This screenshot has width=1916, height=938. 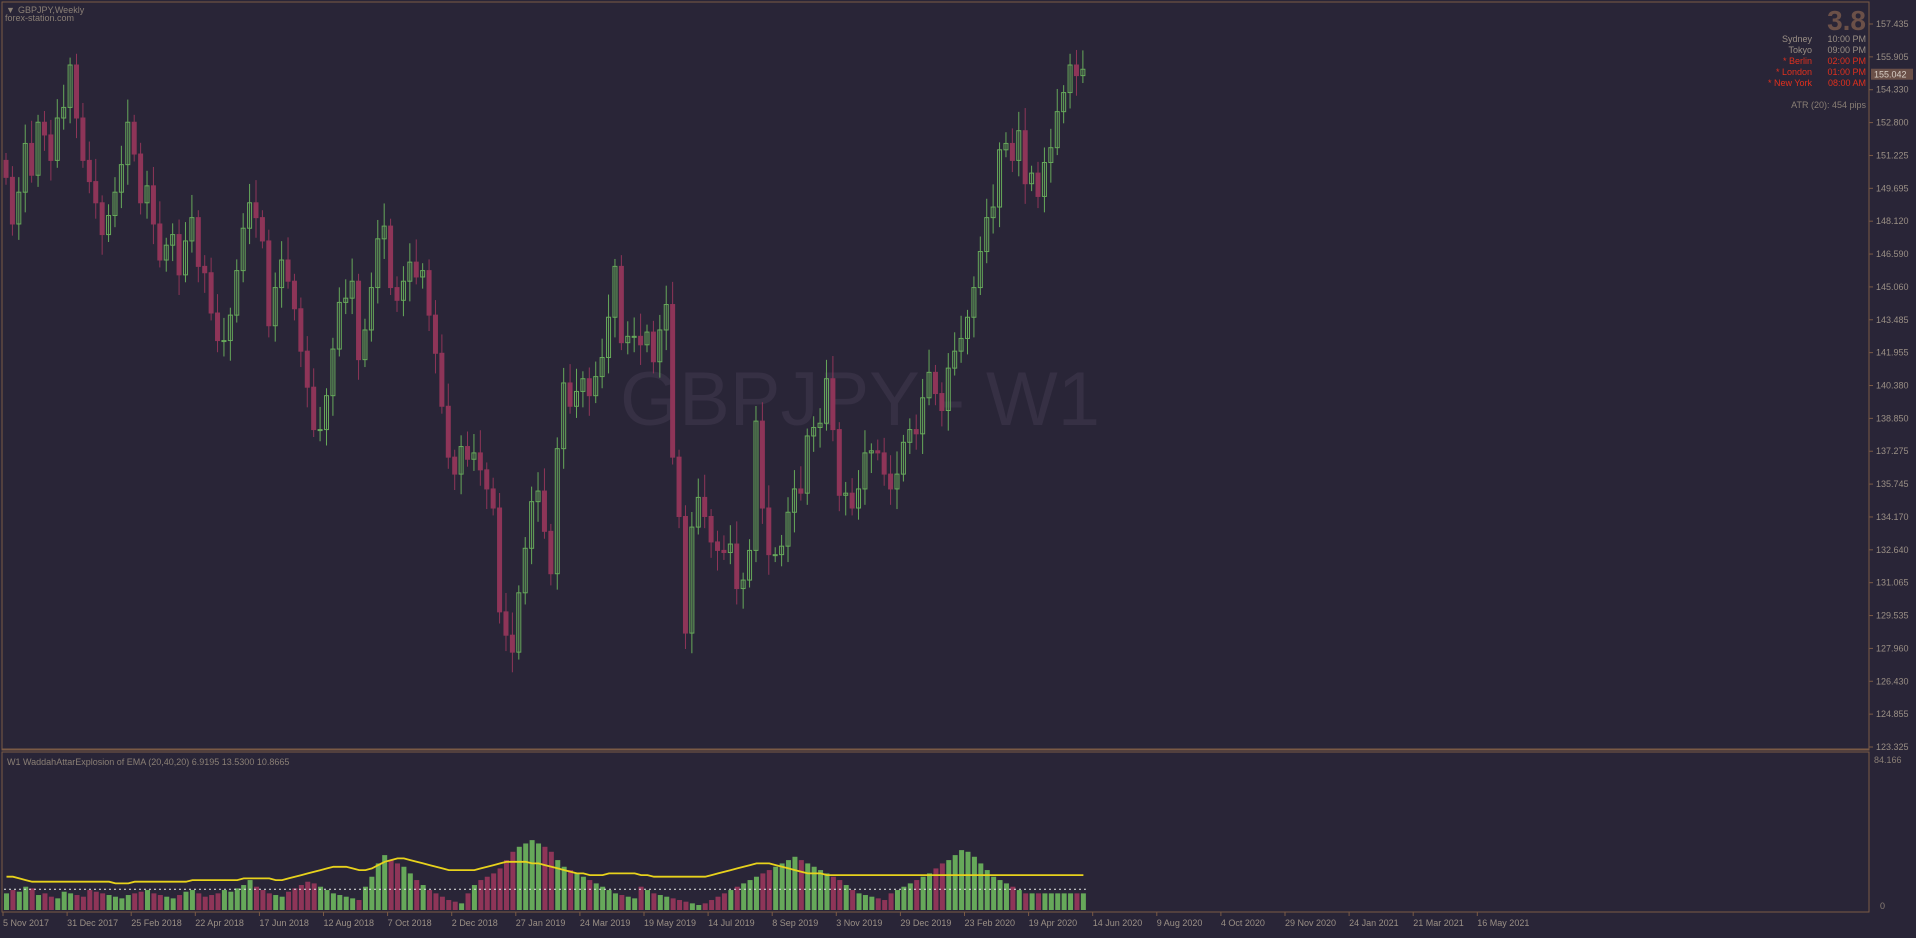 What do you see at coordinates (990, 923) in the screenshot?
I see `time-tick-label: 23 Feb 2020` at bounding box center [990, 923].